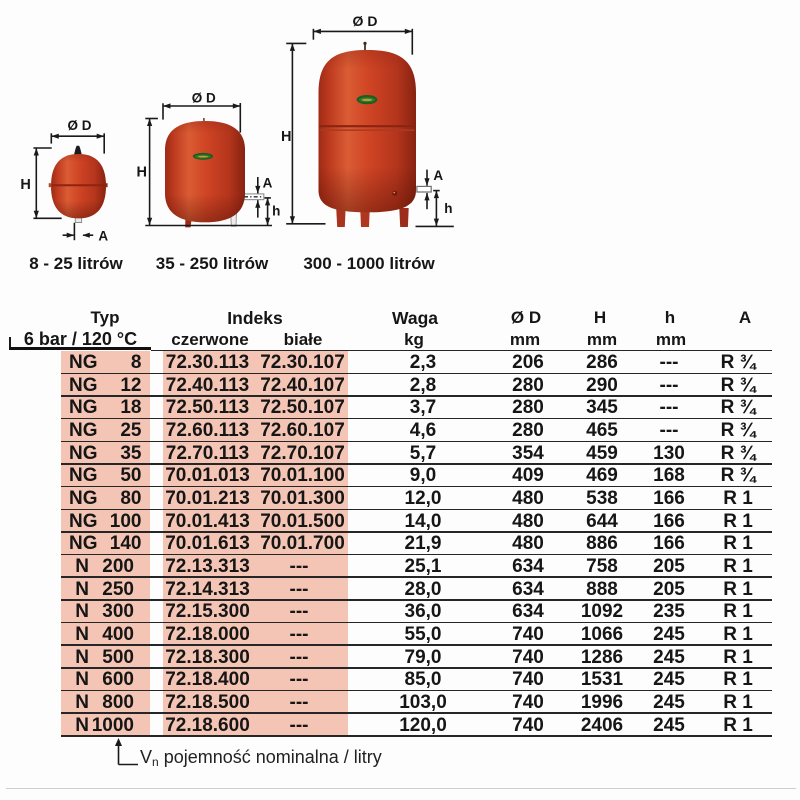  Describe the element at coordinates (212, 263) in the screenshot. I see `svg-text: 35 - 250 litrów` at that location.